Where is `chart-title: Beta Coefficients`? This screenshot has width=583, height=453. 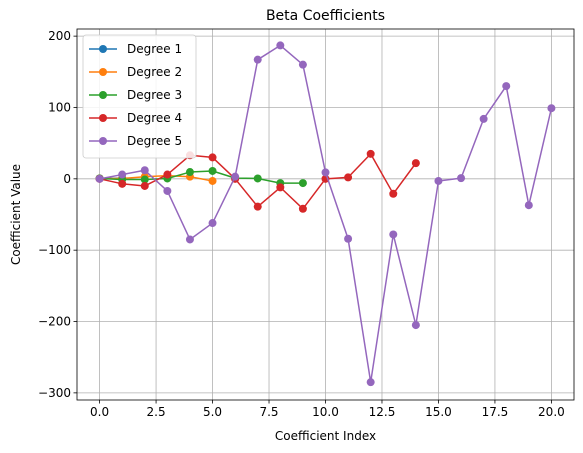 chart-title: Beta Coefficients is located at coordinates (325, 16).